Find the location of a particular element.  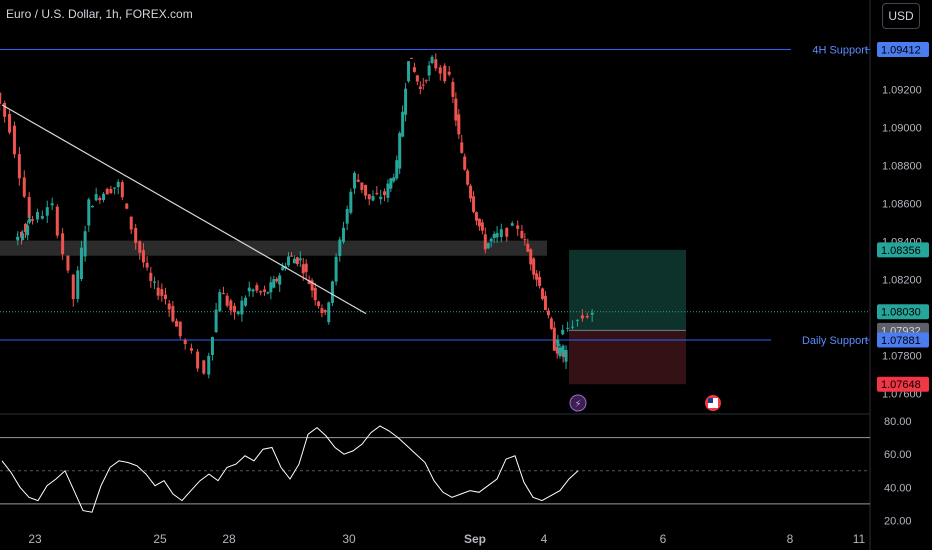

currency-button: USD is located at coordinates (901, 16).